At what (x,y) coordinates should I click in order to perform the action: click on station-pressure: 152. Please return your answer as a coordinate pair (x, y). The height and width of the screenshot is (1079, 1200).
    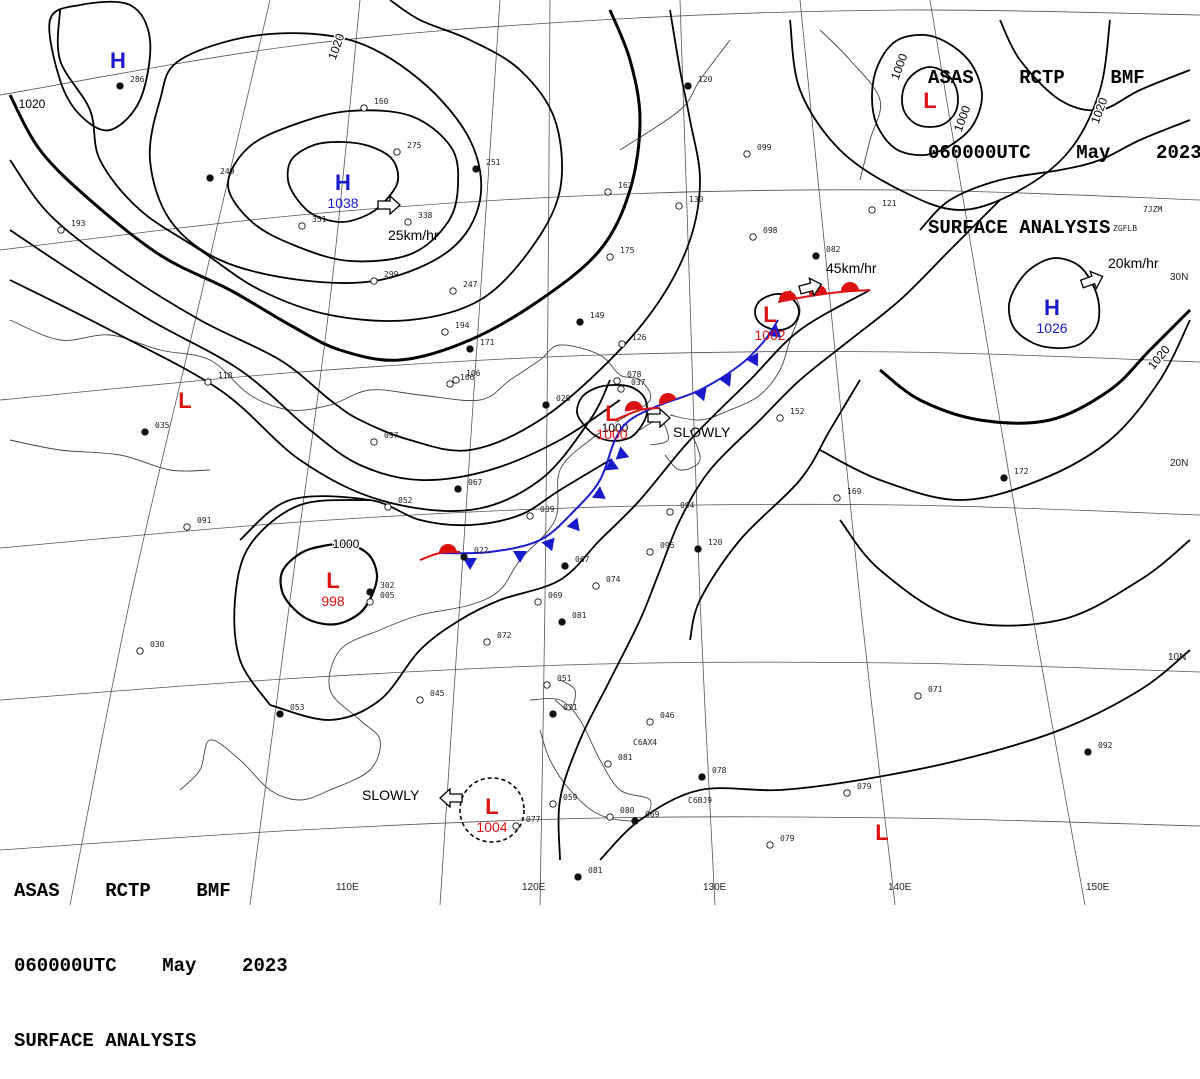
    Looking at the image, I should click on (797, 411).